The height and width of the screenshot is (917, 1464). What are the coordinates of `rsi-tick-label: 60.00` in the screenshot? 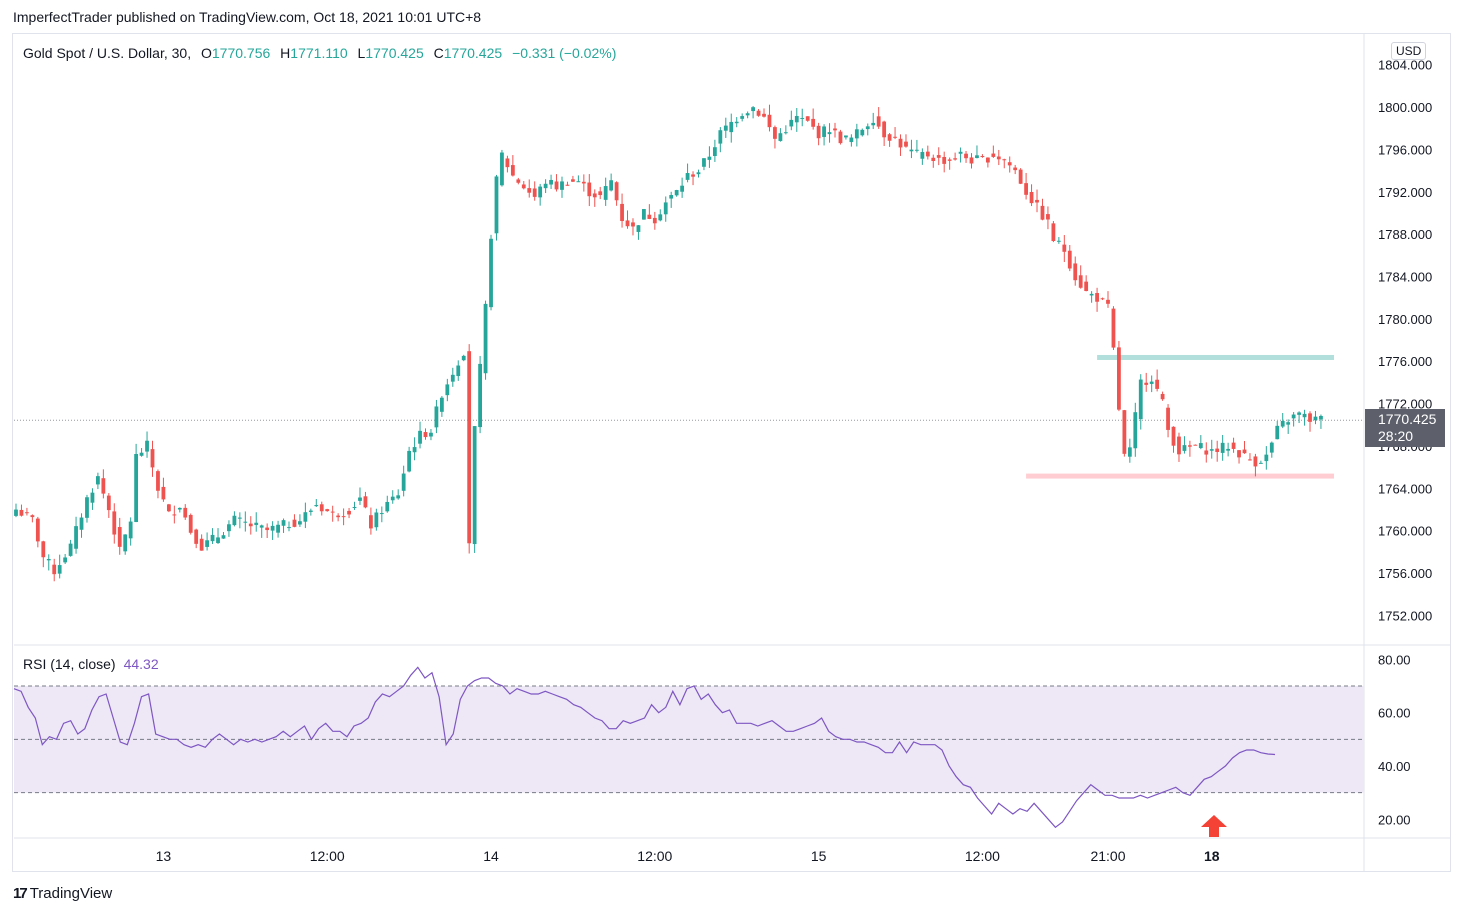 It's located at (1394, 713).